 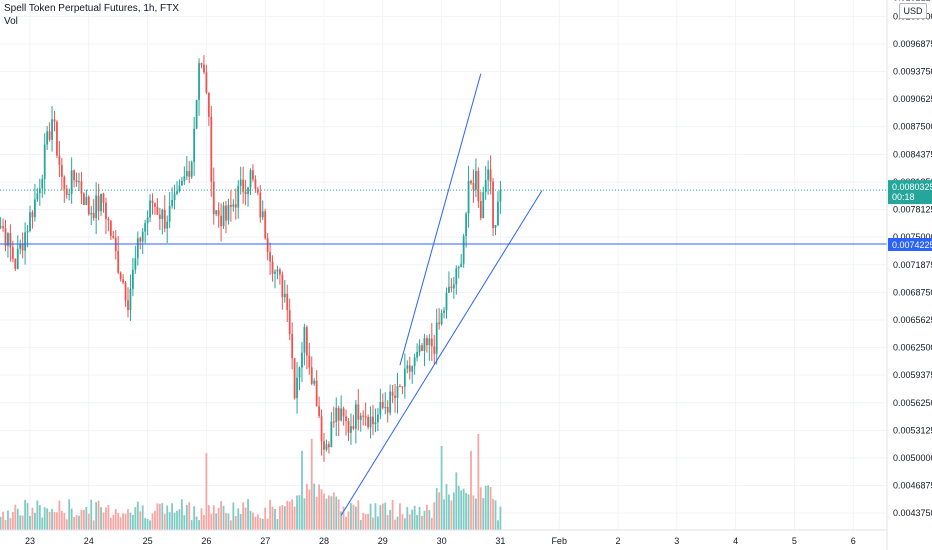 What do you see at coordinates (251, 482) in the screenshot?
I see `volume-bars` at bounding box center [251, 482].